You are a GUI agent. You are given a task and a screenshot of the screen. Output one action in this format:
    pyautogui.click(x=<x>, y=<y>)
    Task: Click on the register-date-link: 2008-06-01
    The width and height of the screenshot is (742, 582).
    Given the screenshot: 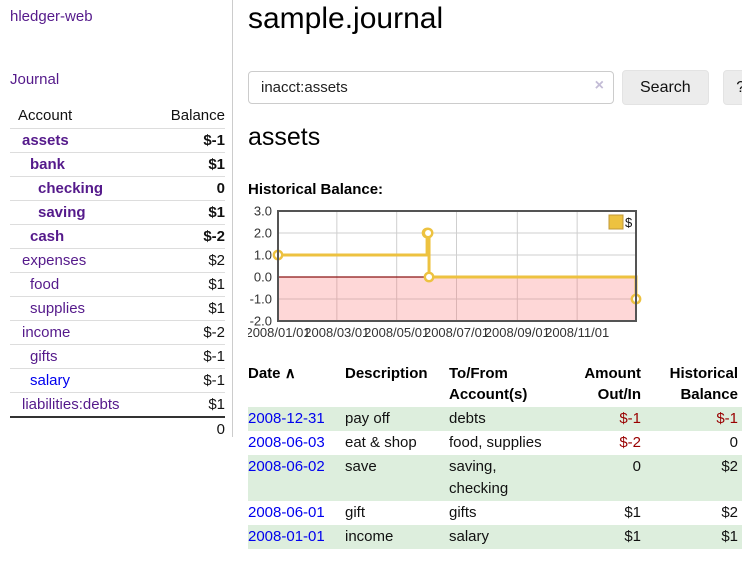 What is the action you would take?
    pyautogui.click(x=286, y=512)
    